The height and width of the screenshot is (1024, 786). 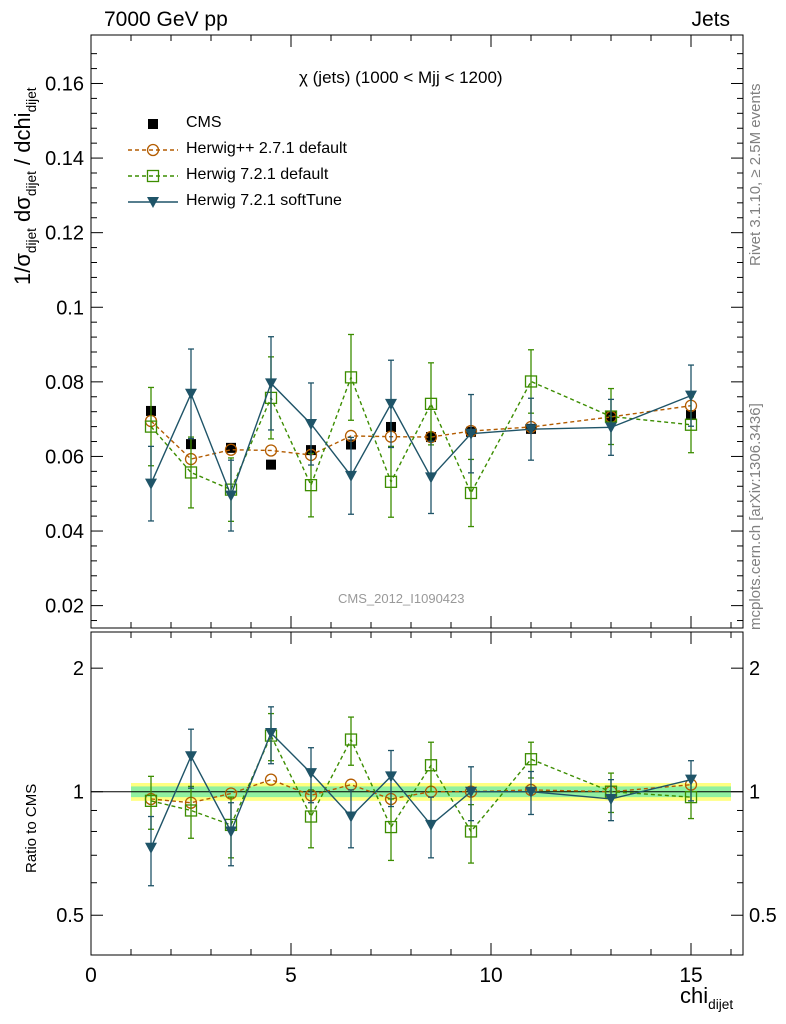 I want to click on ratio-y-tick-label-right: 2, so click(x=754, y=669).